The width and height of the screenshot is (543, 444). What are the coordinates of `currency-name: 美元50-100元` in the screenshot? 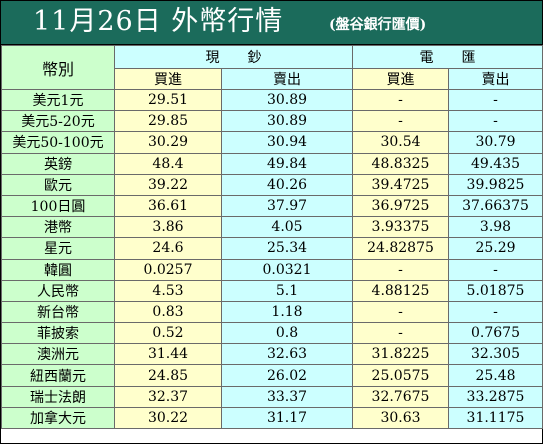 It's located at (58, 142).